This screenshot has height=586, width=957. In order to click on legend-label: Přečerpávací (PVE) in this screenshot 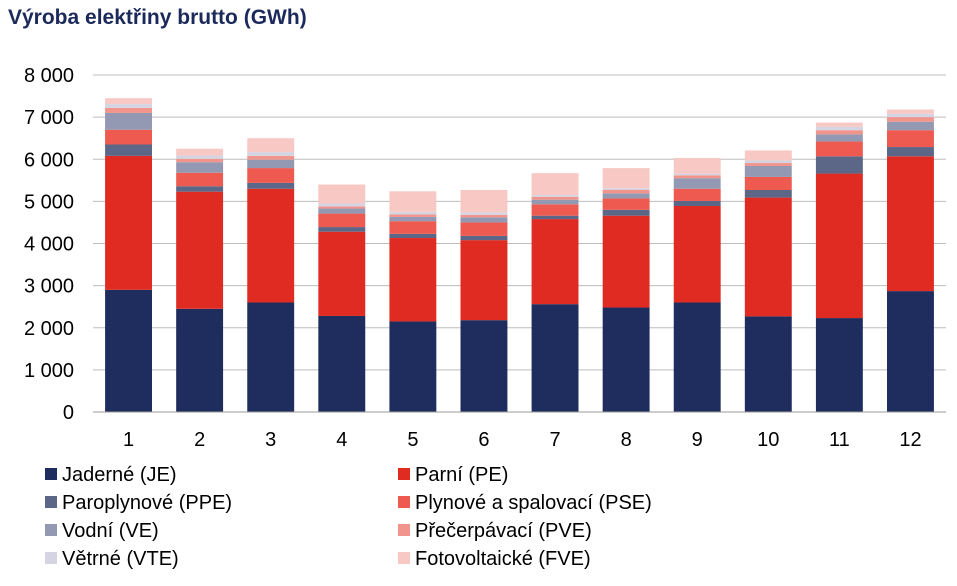, I will do `click(503, 531)`.